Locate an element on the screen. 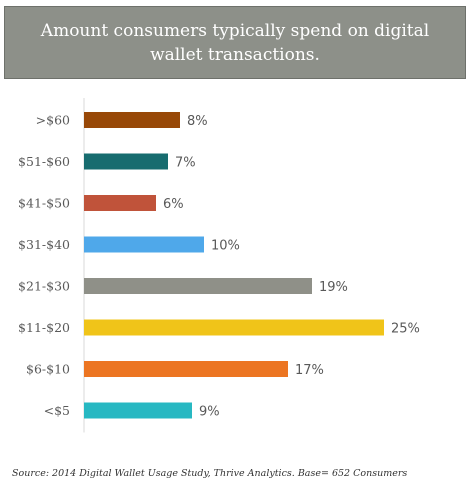 This screenshot has width=475, height=490. category-label: <$5 is located at coordinates (57, 410).